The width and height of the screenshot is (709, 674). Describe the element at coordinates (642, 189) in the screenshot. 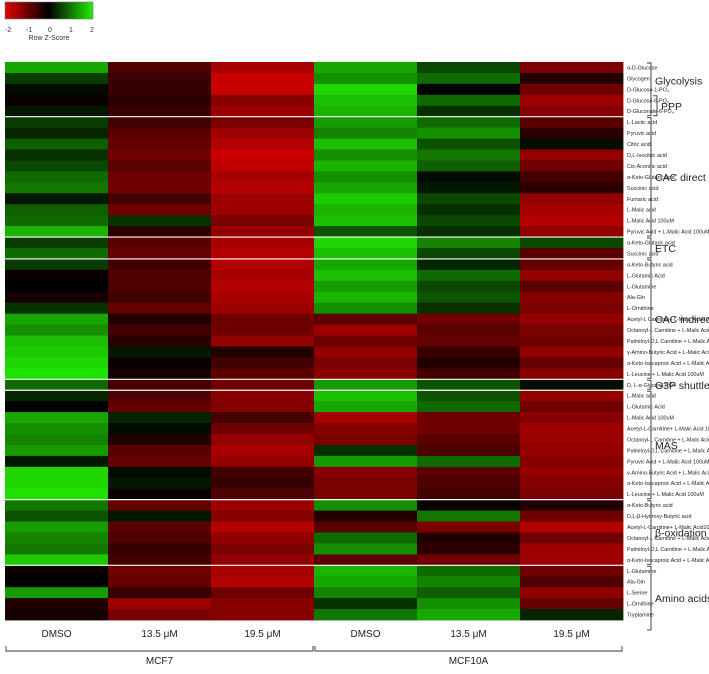

I see `row-label: Succinic acid` at that location.